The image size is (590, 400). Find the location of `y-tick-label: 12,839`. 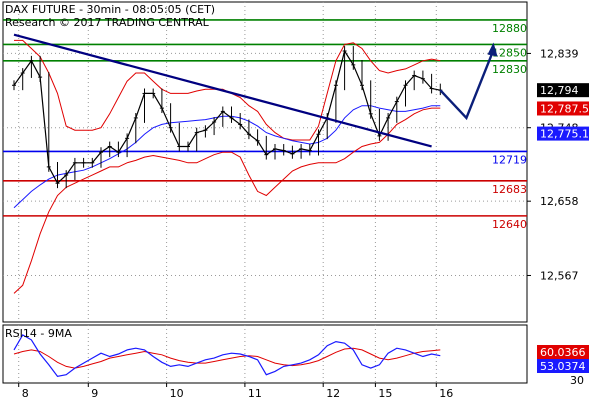

y-tick-label: 12,839 is located at coordinates (559, 53).